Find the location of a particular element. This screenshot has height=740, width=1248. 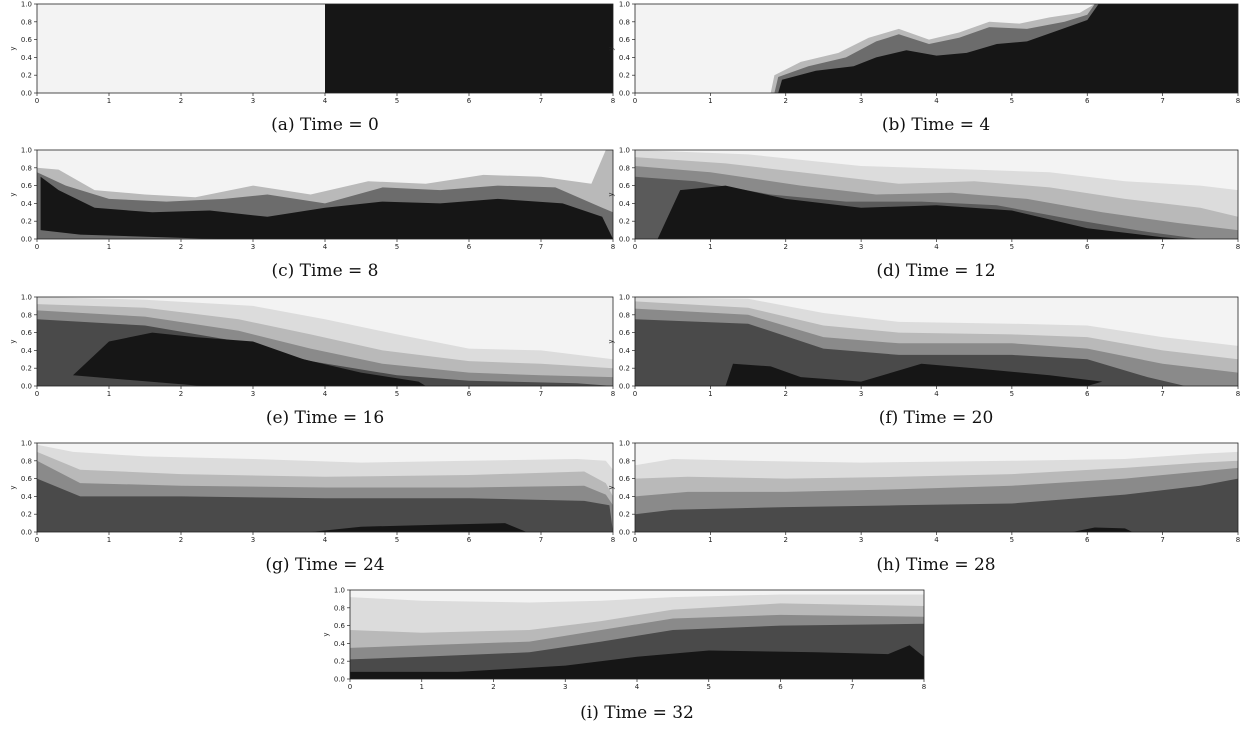

panel-caption: (b) Time = 4 is located at coordinates (936, 125).